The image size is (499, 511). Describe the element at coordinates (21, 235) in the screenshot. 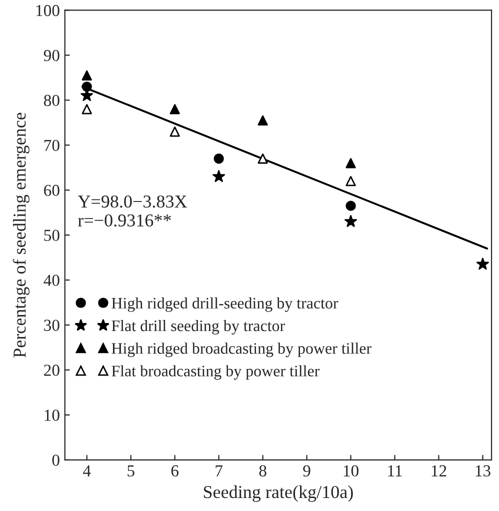

I see `y-axis-title: Percentage of seedling emergence` at that location.